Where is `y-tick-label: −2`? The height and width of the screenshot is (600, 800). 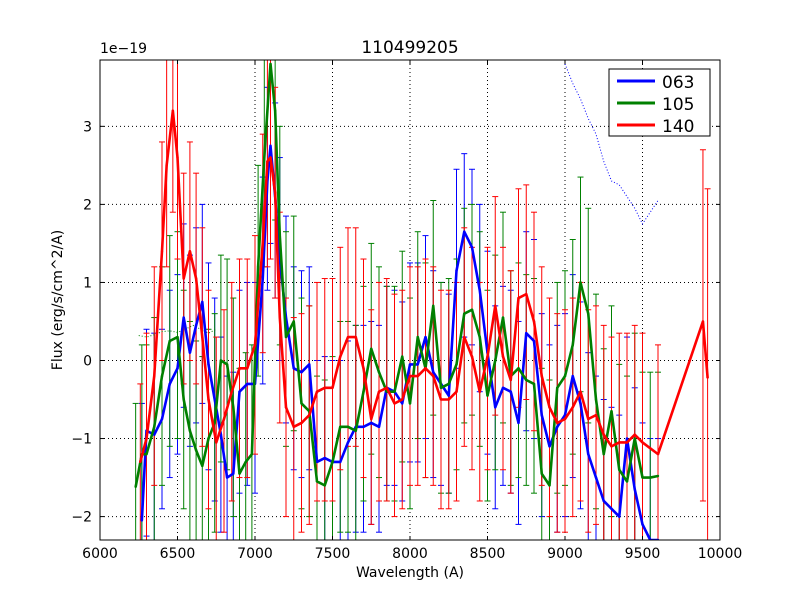
y-tick-label: −2 is located at coordinates (81, 518).